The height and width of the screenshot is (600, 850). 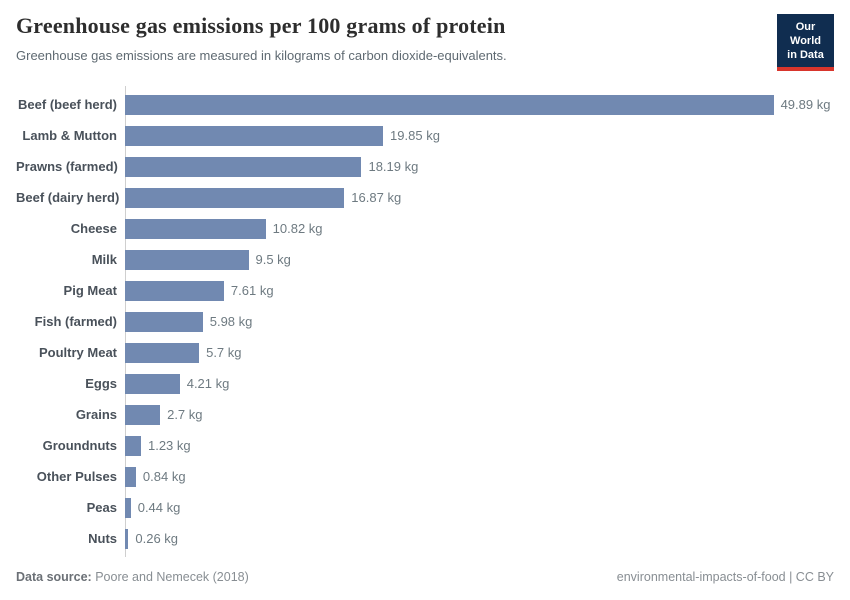 What do you see at coordinates (252, 291) in the screenshot?
I see `value-label: 7.61 kg` at bounding box center [252, 291].